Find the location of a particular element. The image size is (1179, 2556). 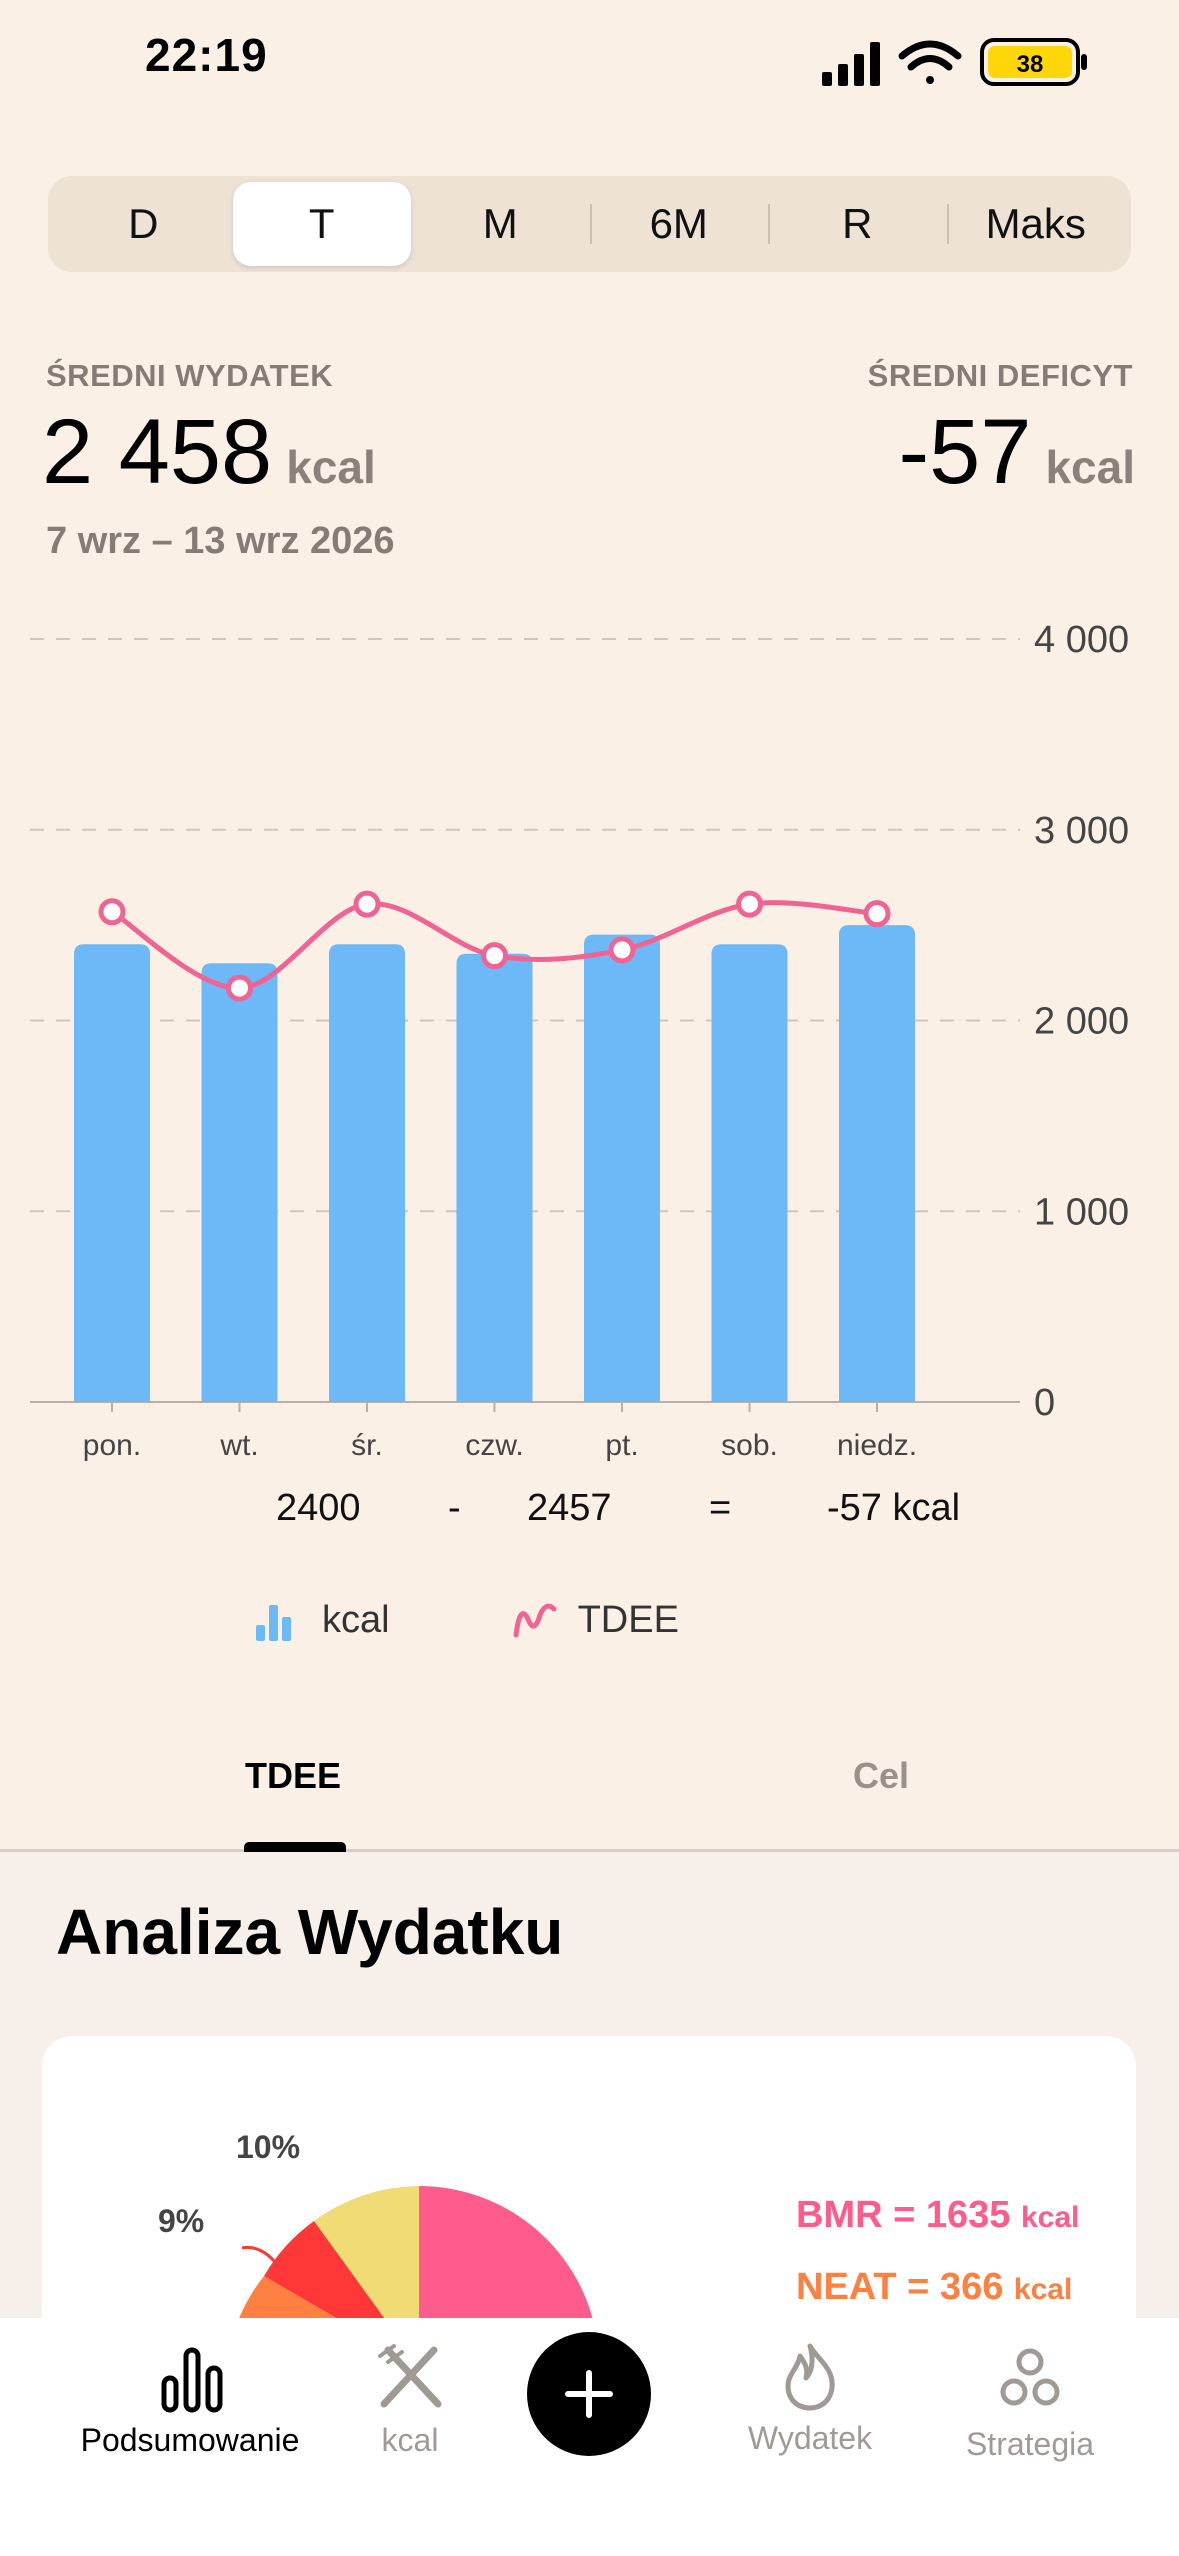

bottom-navigation: Podsumowanie kcal Wydatek Strategia is located at coordinates (589, 2437).